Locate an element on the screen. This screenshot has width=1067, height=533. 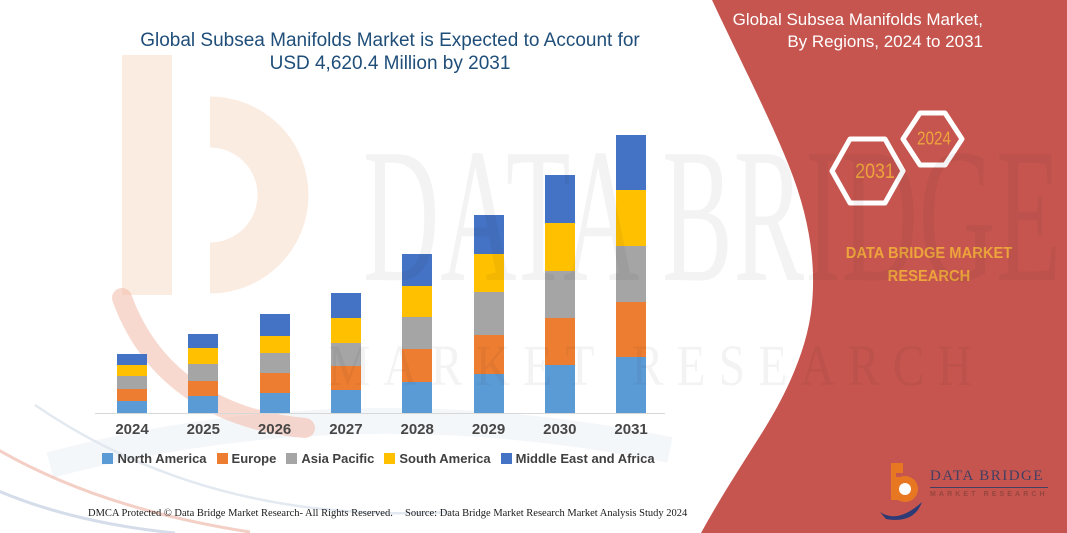
watermark-circle-gray is located at coordinates (242, 459).